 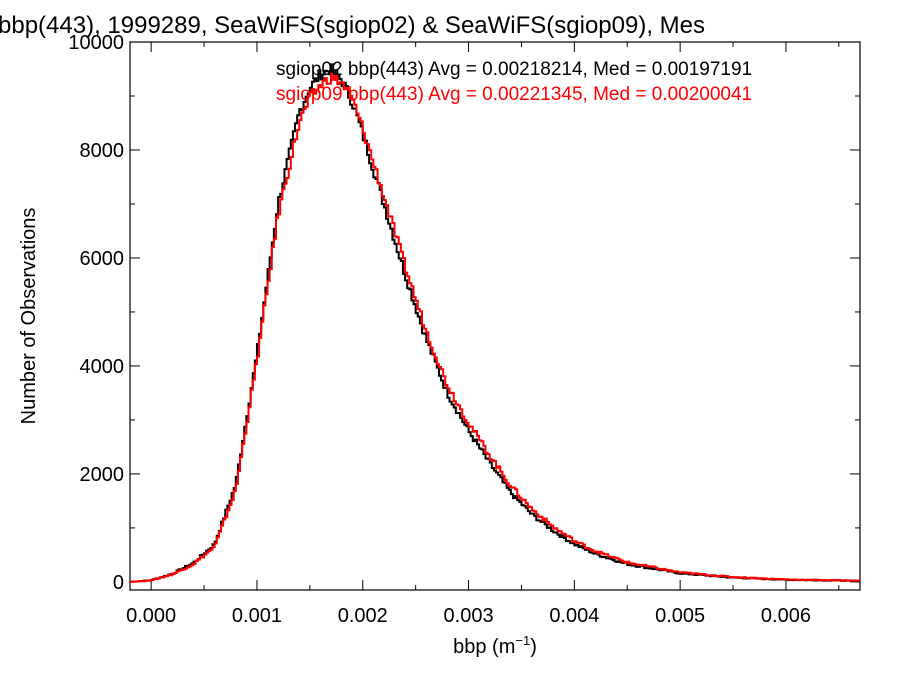 I want to click on y-tick-label-5: 10000, so click(x=96, y=43).